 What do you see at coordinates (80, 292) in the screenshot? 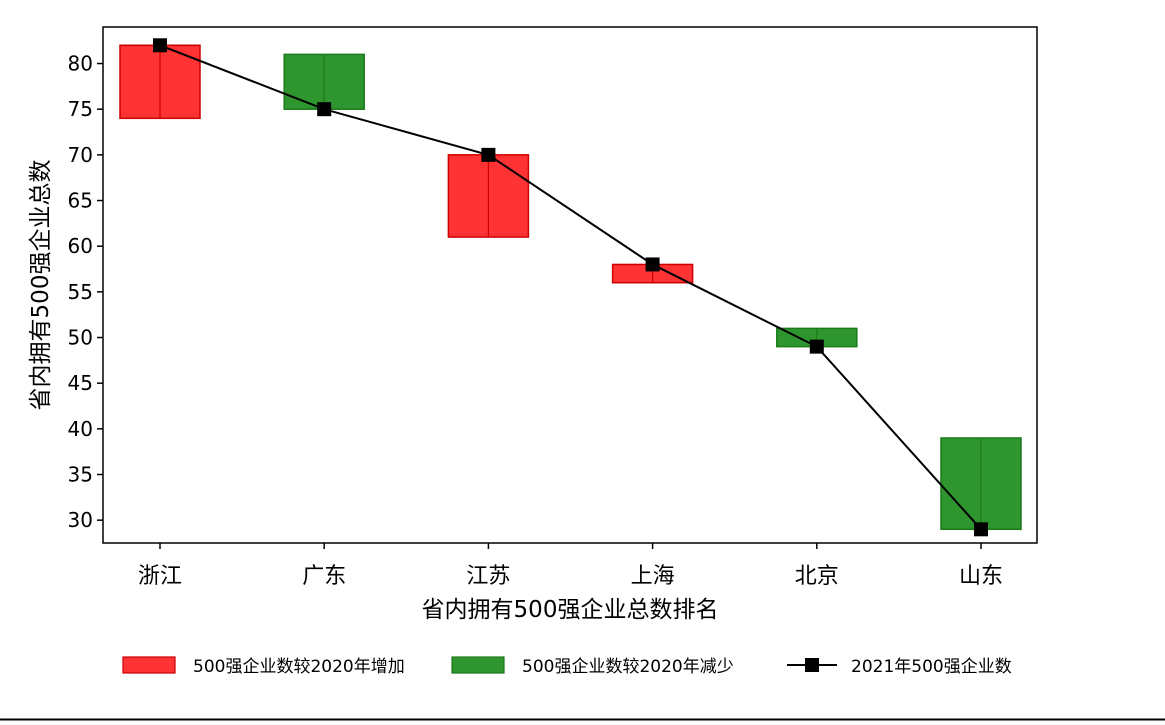
I see `y-tick-label: 55` at bounding box center [80, 292].